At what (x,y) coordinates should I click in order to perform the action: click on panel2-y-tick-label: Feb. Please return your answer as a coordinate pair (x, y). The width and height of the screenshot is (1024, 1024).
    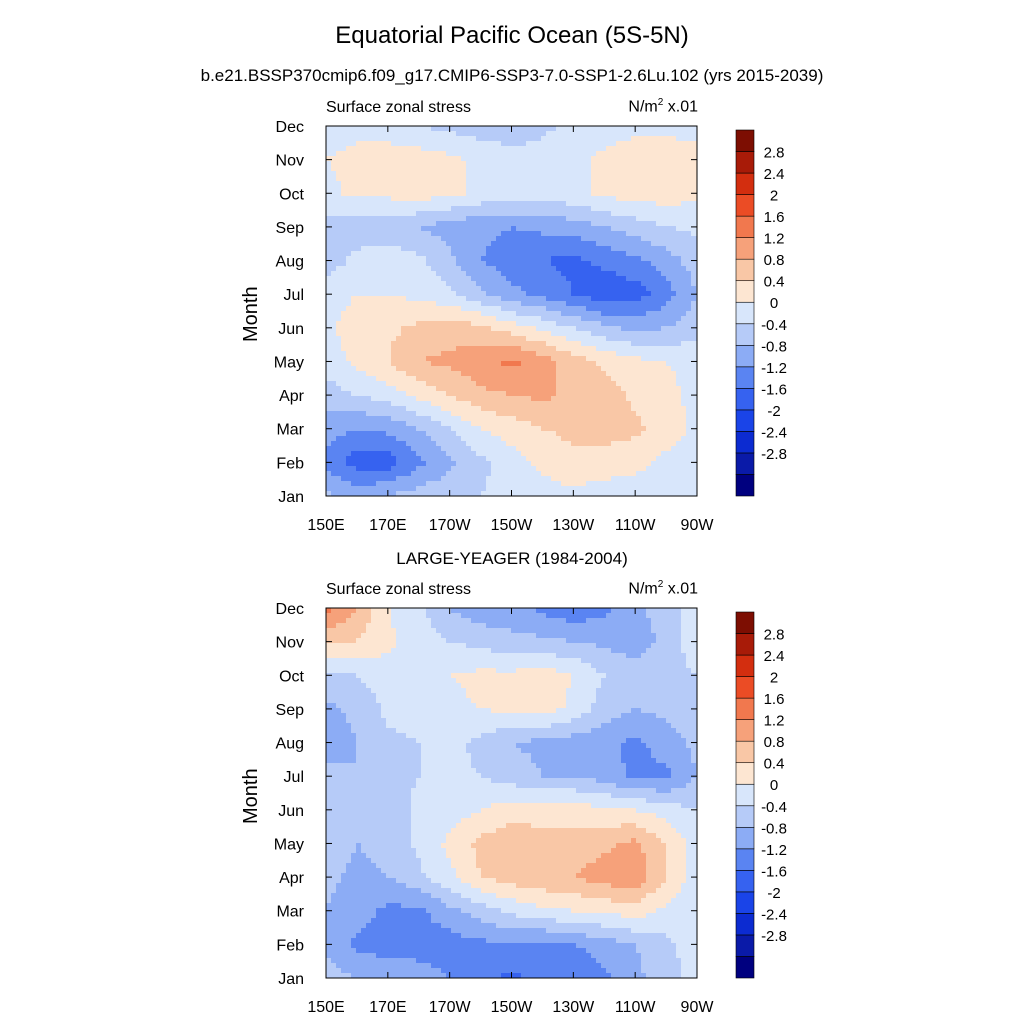
    Looking at the image, I should click on (290, 945).